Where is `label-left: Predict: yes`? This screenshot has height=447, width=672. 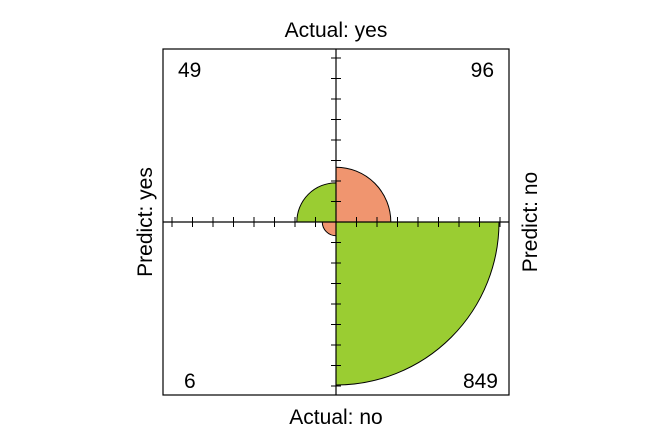 label-left: Predict: yes is located at coordinates (145, 222).